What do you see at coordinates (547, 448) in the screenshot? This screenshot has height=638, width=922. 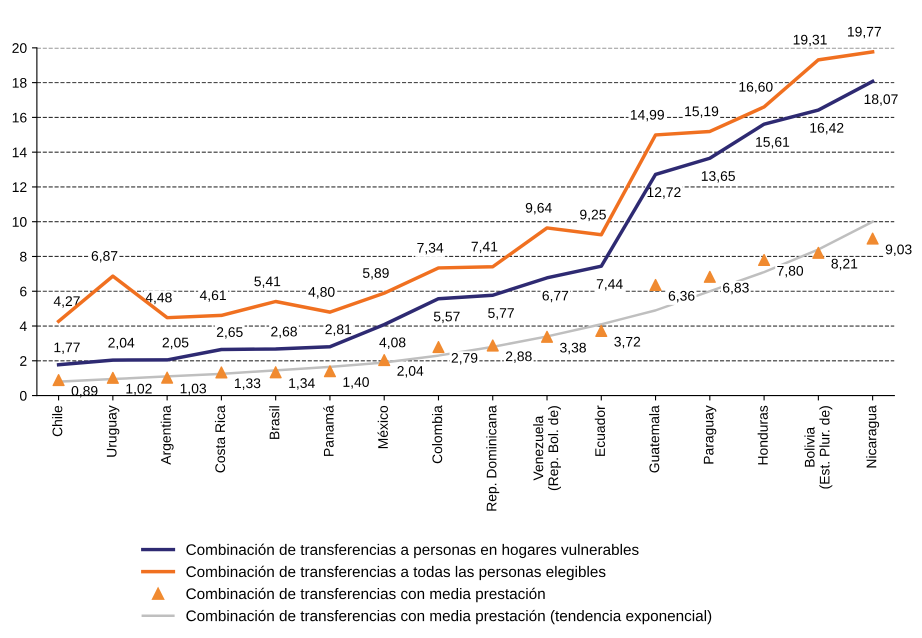 I see `x-tick-label: Venezuela (Rep. Bol. de)` at bounding box center [547, 448].